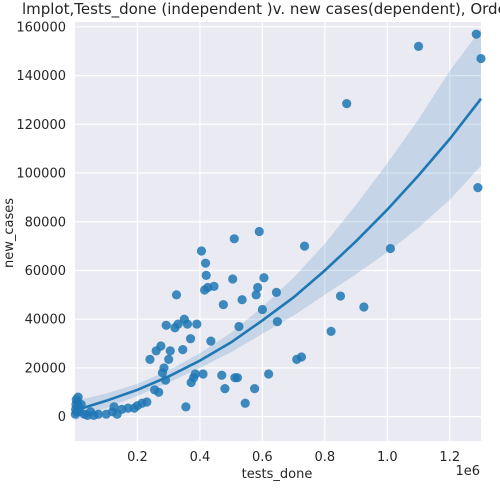 This screenshot has width=500, height=500. What do you see at coordinates (277, 474) in the screenshot?
I see `x-axis-label: tests_done` at bounding box center [277, 474].